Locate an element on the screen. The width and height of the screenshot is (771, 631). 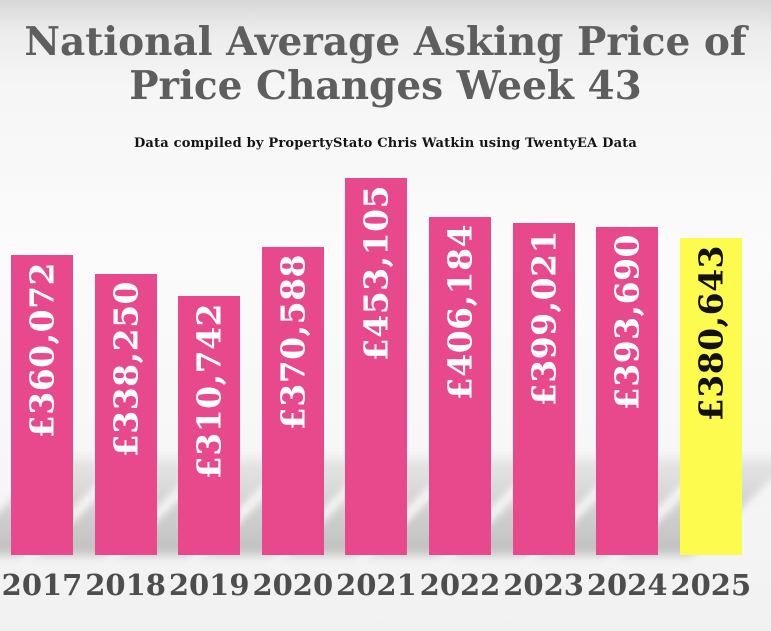
x-tick-2023: 2023 is located at coordinates (543, 585).